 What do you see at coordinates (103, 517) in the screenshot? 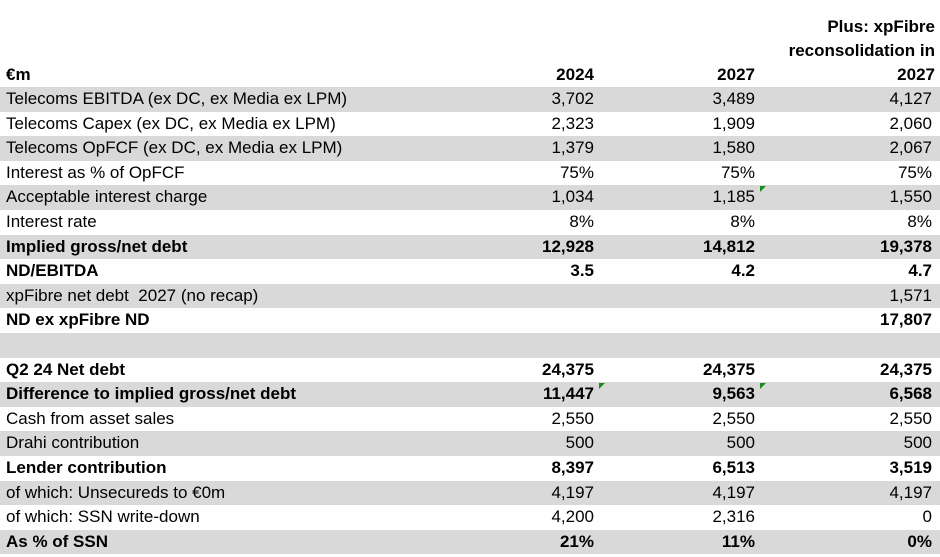
I see `row-label: of which: SSN write-down` at bounding box center [103, 517].